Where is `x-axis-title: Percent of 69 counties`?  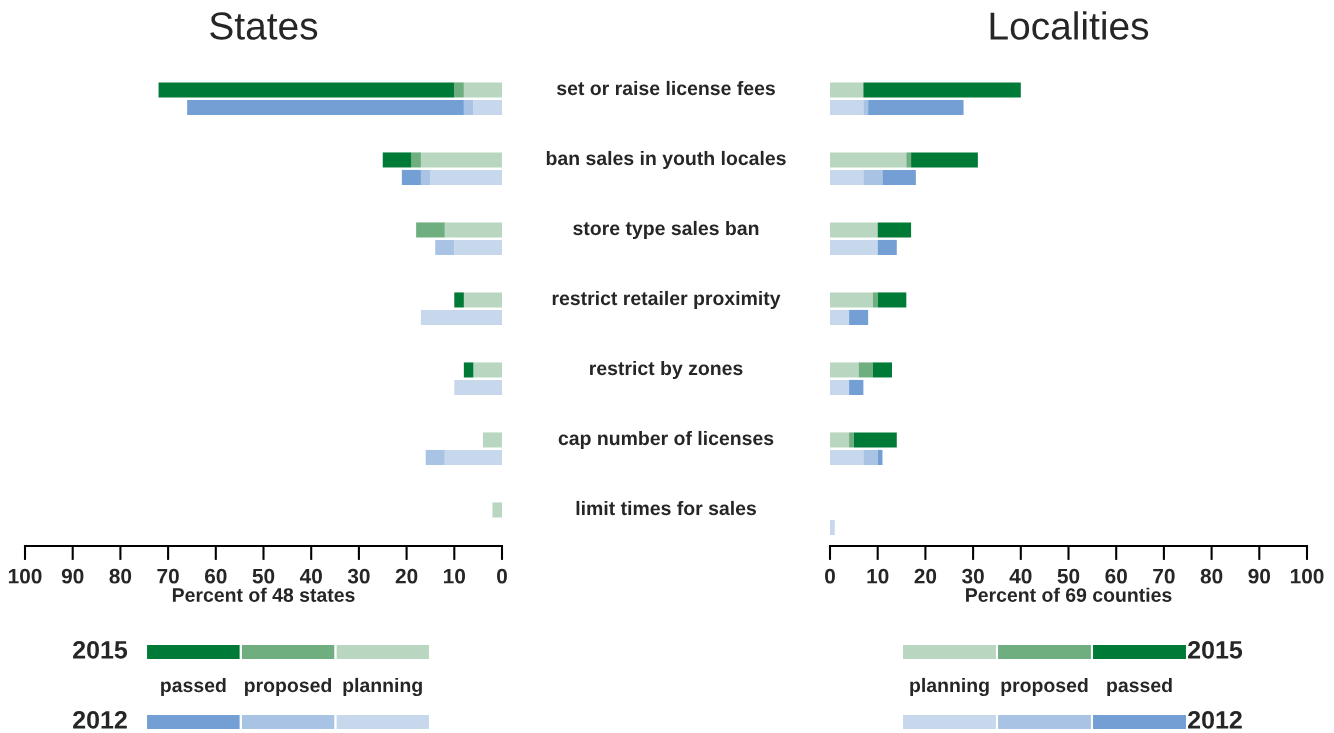
x-axis-title: Percent of 69 counties is located at coordinates (1069, 594).